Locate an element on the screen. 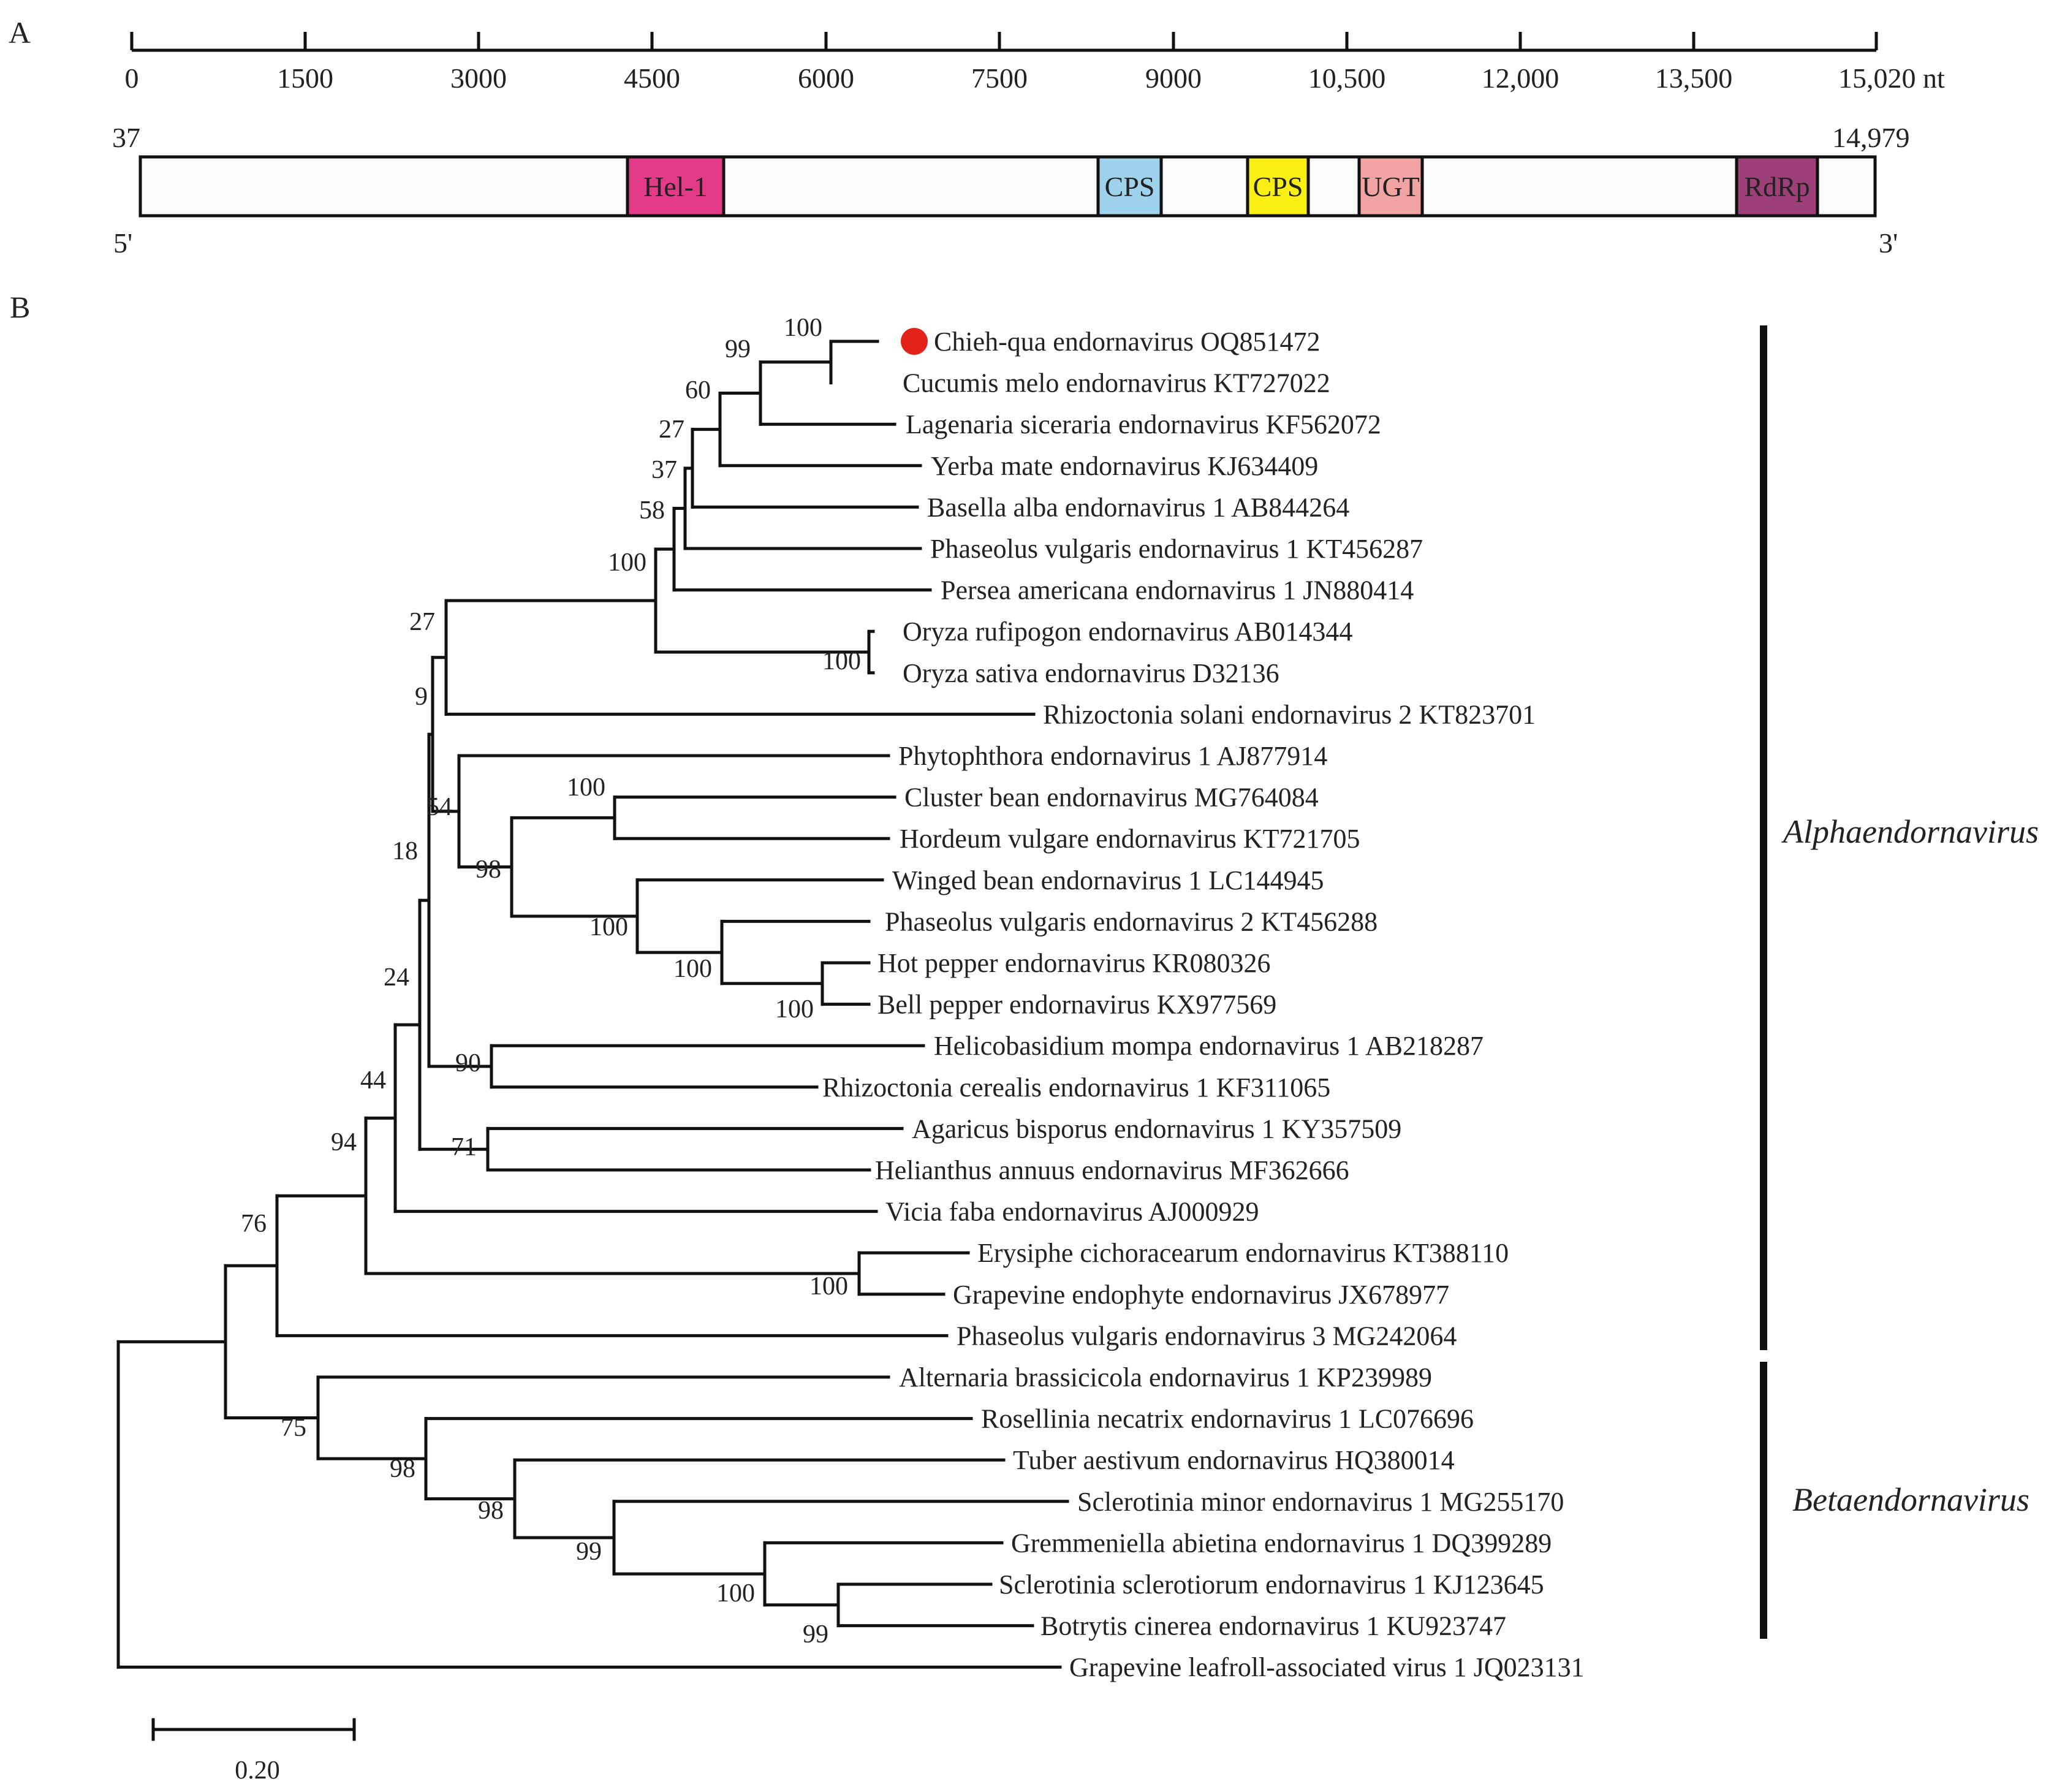 This screenshot has width=2054, height=1792. axis-tick-label: 12,000 is located at coordinates (1520, 78).